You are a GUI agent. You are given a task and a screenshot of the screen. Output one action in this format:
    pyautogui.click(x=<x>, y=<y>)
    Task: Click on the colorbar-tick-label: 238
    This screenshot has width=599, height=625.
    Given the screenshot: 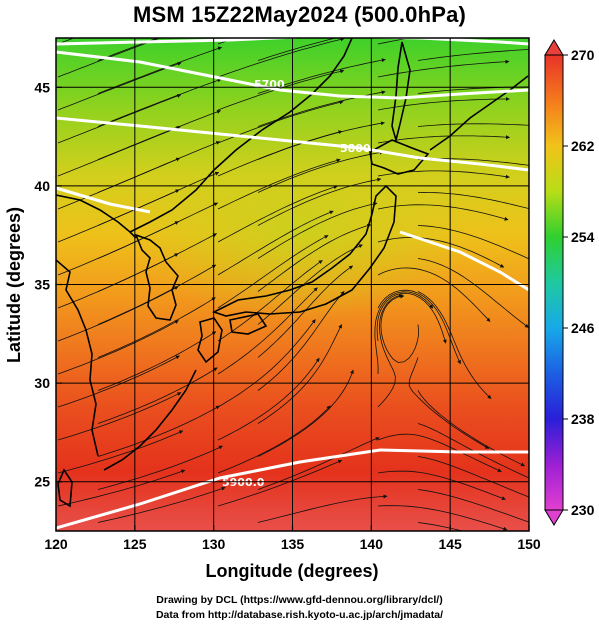 What is the action you would take?
    pyautogui.click(x=583, y=419)
    